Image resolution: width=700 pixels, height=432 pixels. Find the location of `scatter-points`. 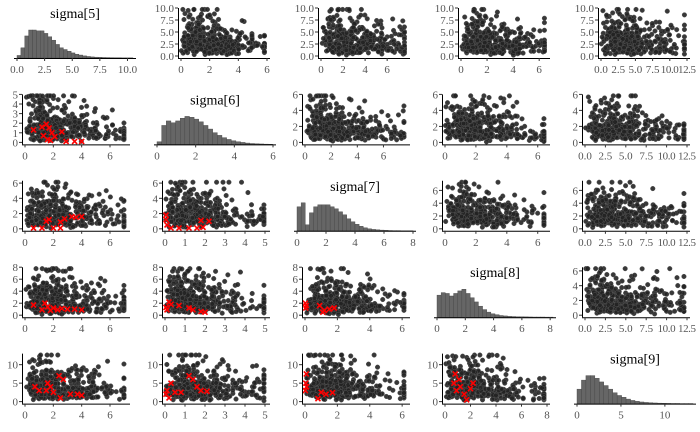

scatter-points is located at coordinates (503, 32).